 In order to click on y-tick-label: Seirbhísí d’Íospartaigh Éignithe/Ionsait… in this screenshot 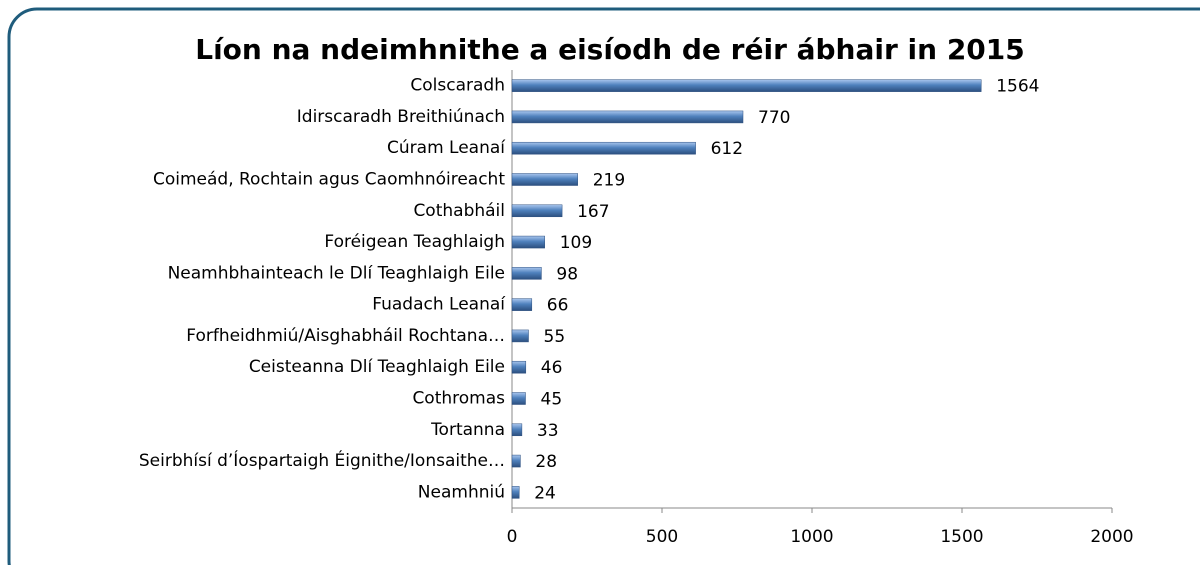, I will do `click(322, 460)`.